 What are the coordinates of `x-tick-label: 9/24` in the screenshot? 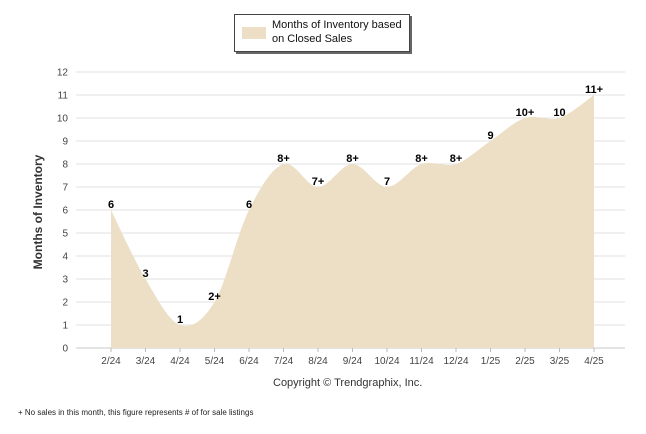 It's located at (353, 361).